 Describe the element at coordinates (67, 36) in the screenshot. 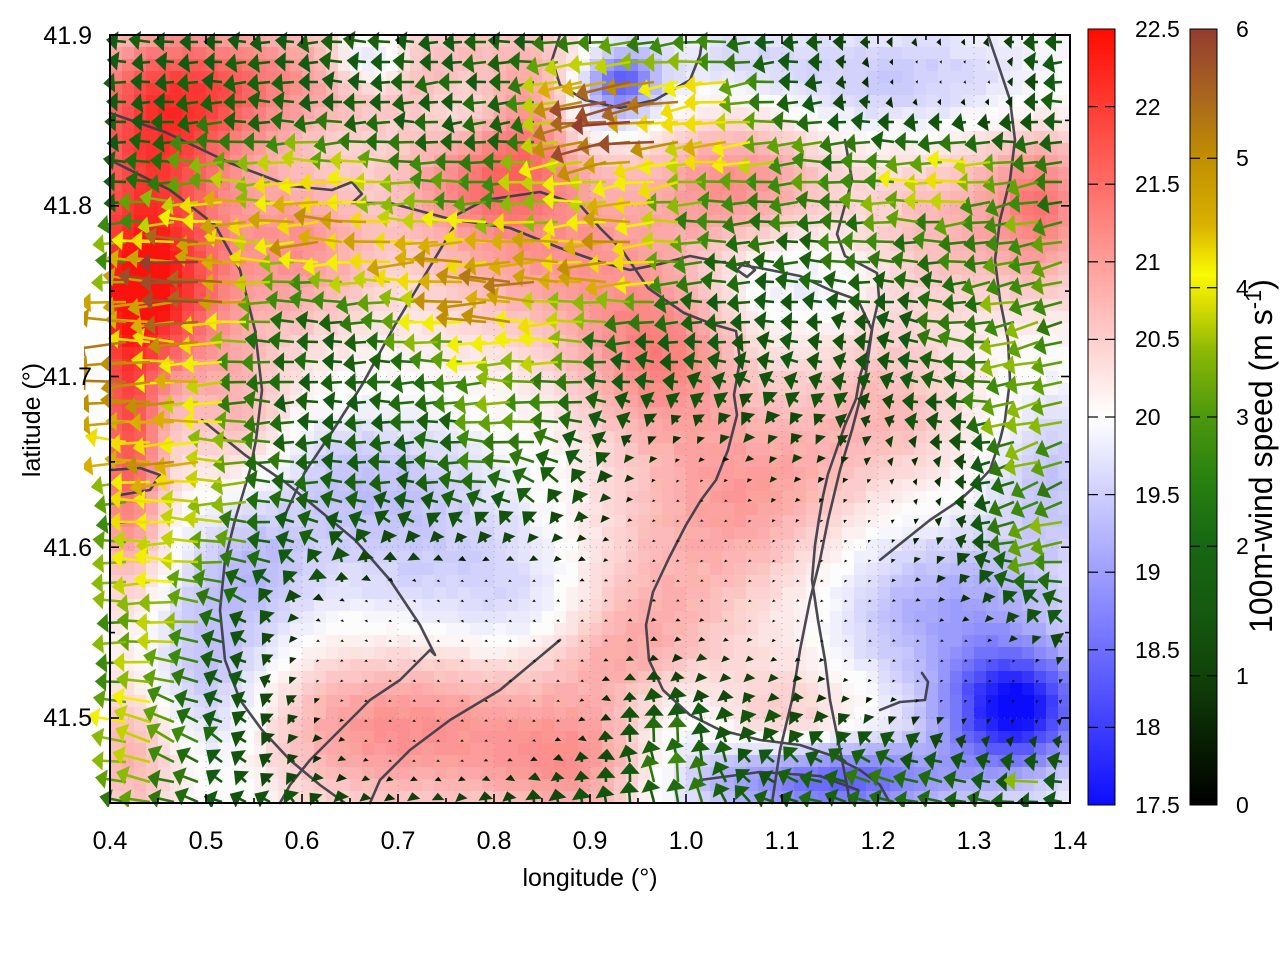

I see `svg-text: 41.9` at that location.